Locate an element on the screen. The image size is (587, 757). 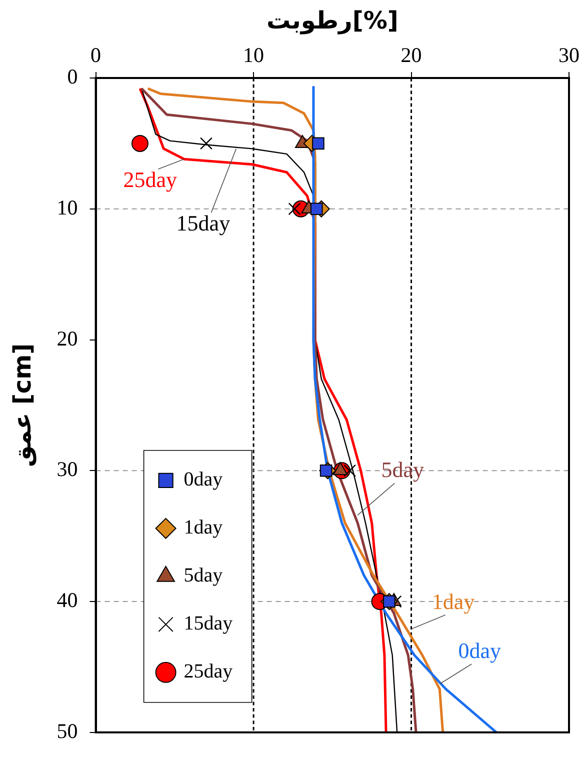
annotation: 1day is located at coordinates (453, 601).